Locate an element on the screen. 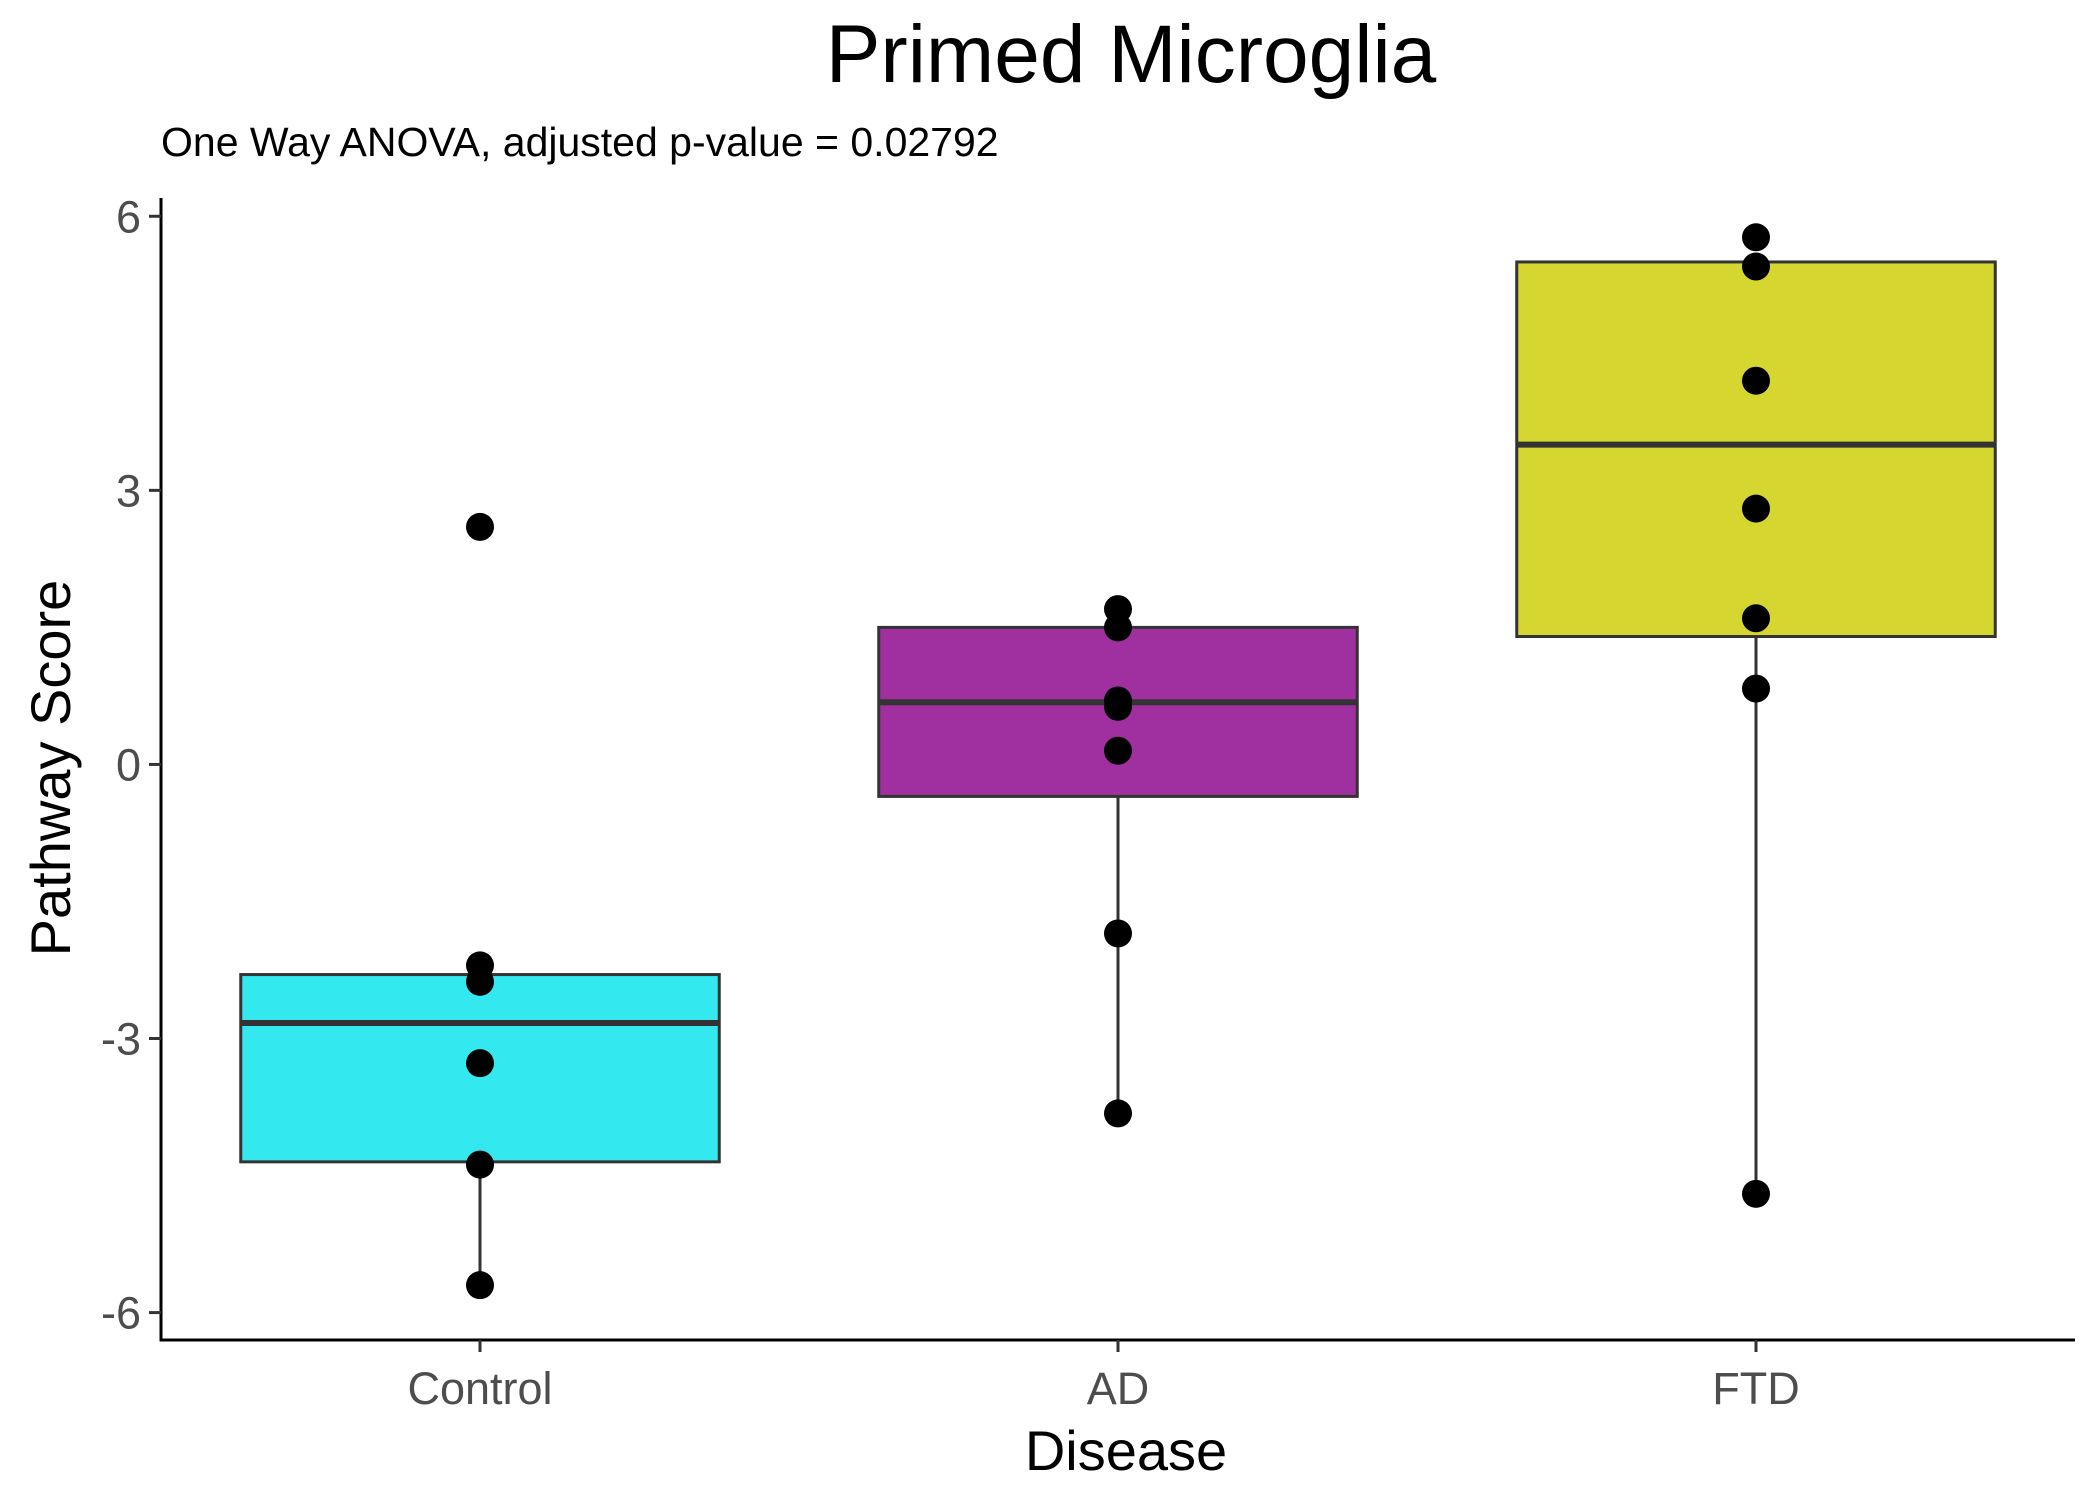  y-tick-label: 0 is located at coordinates (128, 764).